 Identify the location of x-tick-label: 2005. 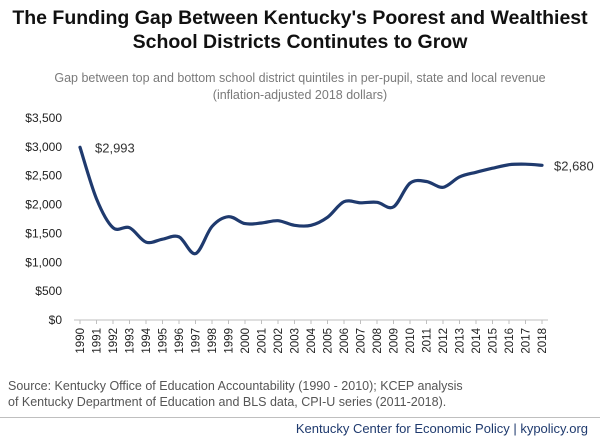
(329, 341).